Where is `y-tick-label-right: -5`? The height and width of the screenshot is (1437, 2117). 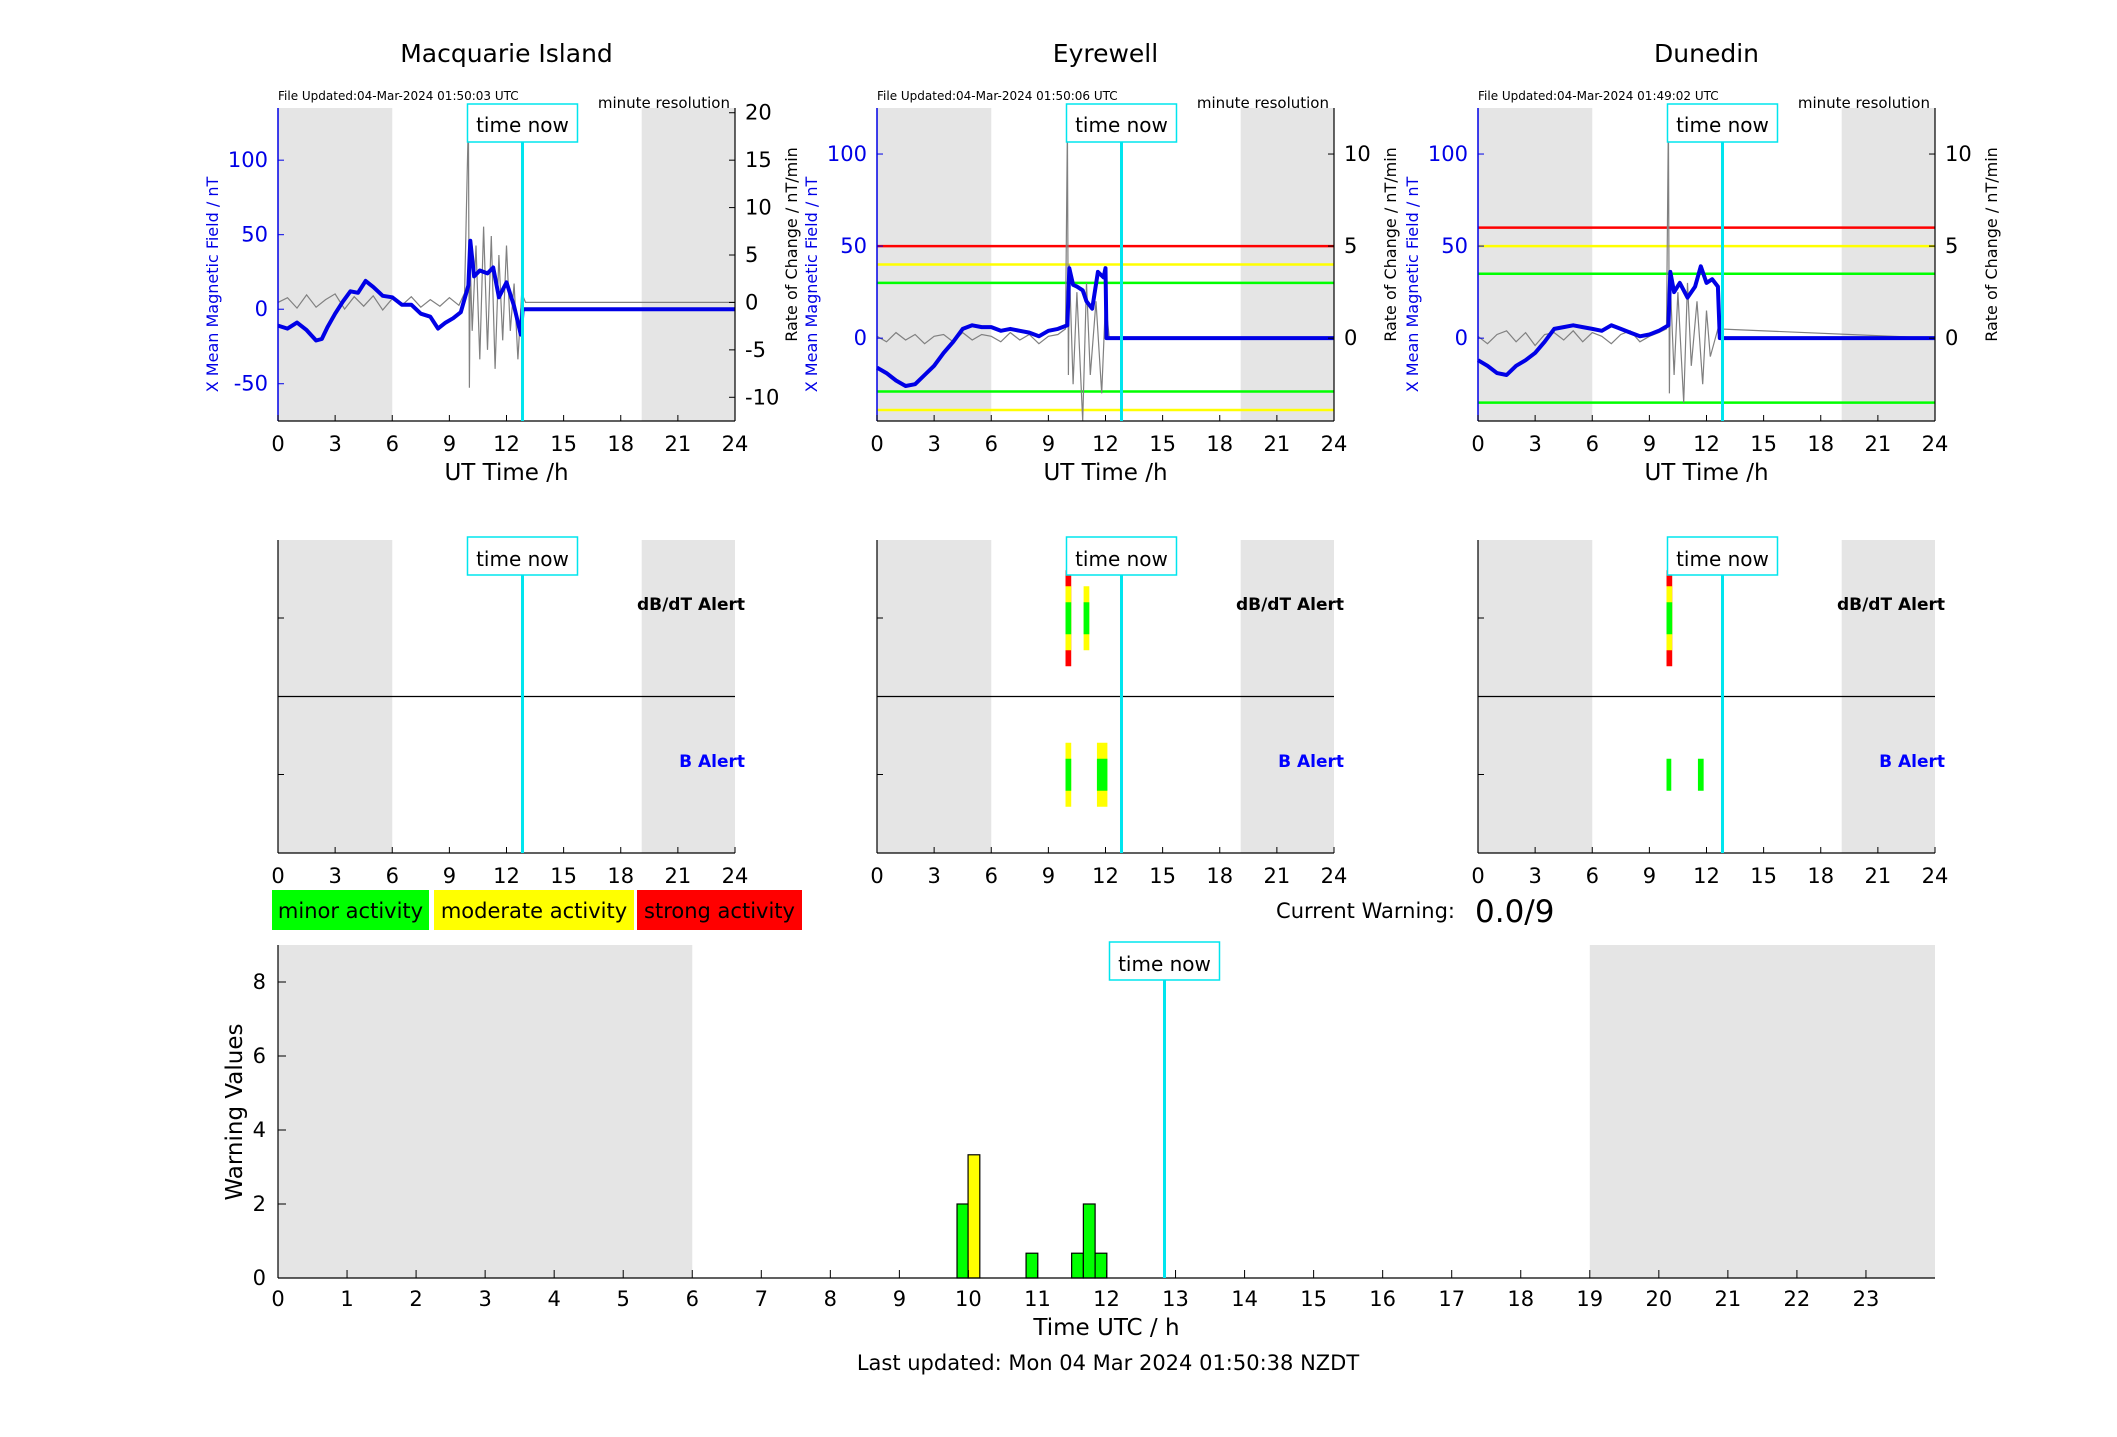 y-tick-label-right: -5 is located at coordinates (755, 350).